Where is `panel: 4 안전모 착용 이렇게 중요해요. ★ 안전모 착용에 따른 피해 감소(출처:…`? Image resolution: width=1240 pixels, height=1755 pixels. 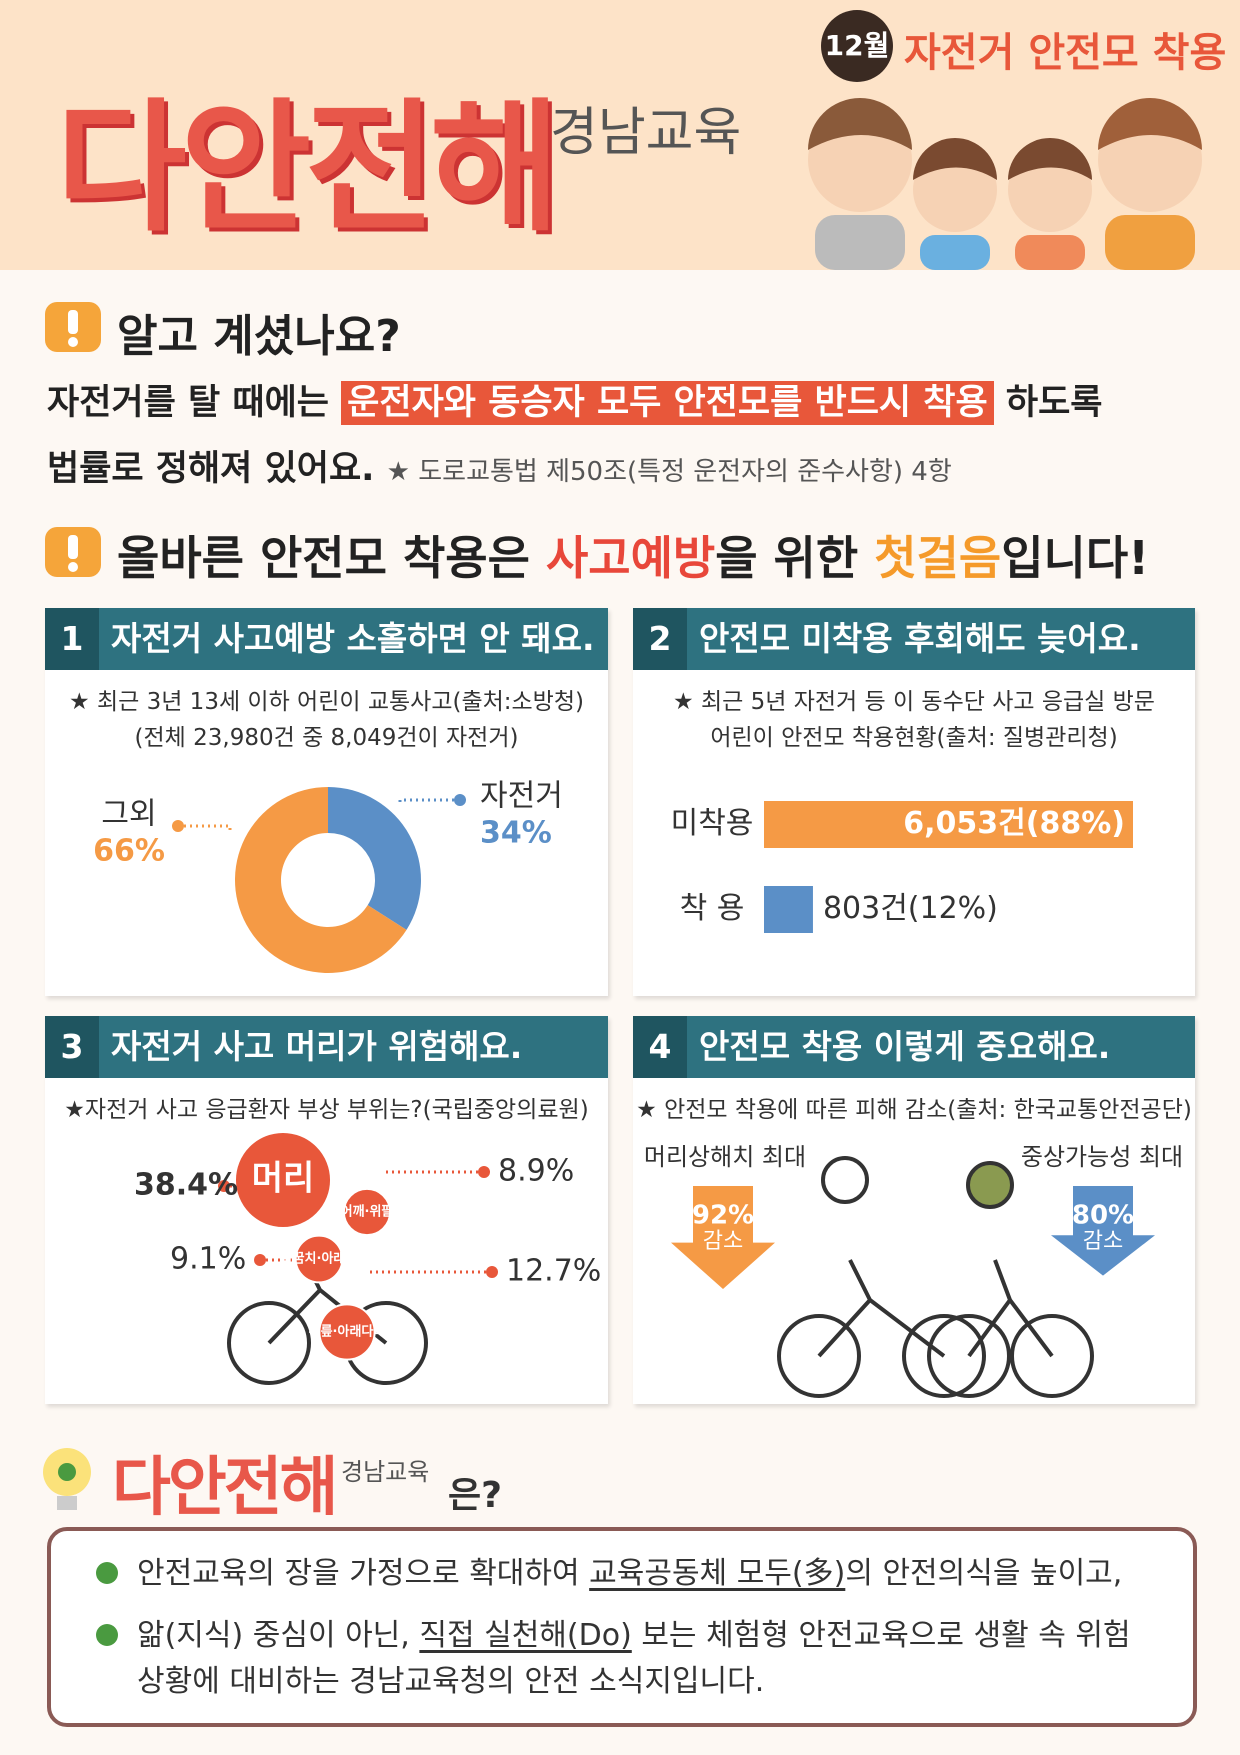
panel: 4 안전모 착용 이렇게 중요해요. ★ 안전모 착용에 따른 피해 감소(출처:… is located at coordinates (914, 1210).